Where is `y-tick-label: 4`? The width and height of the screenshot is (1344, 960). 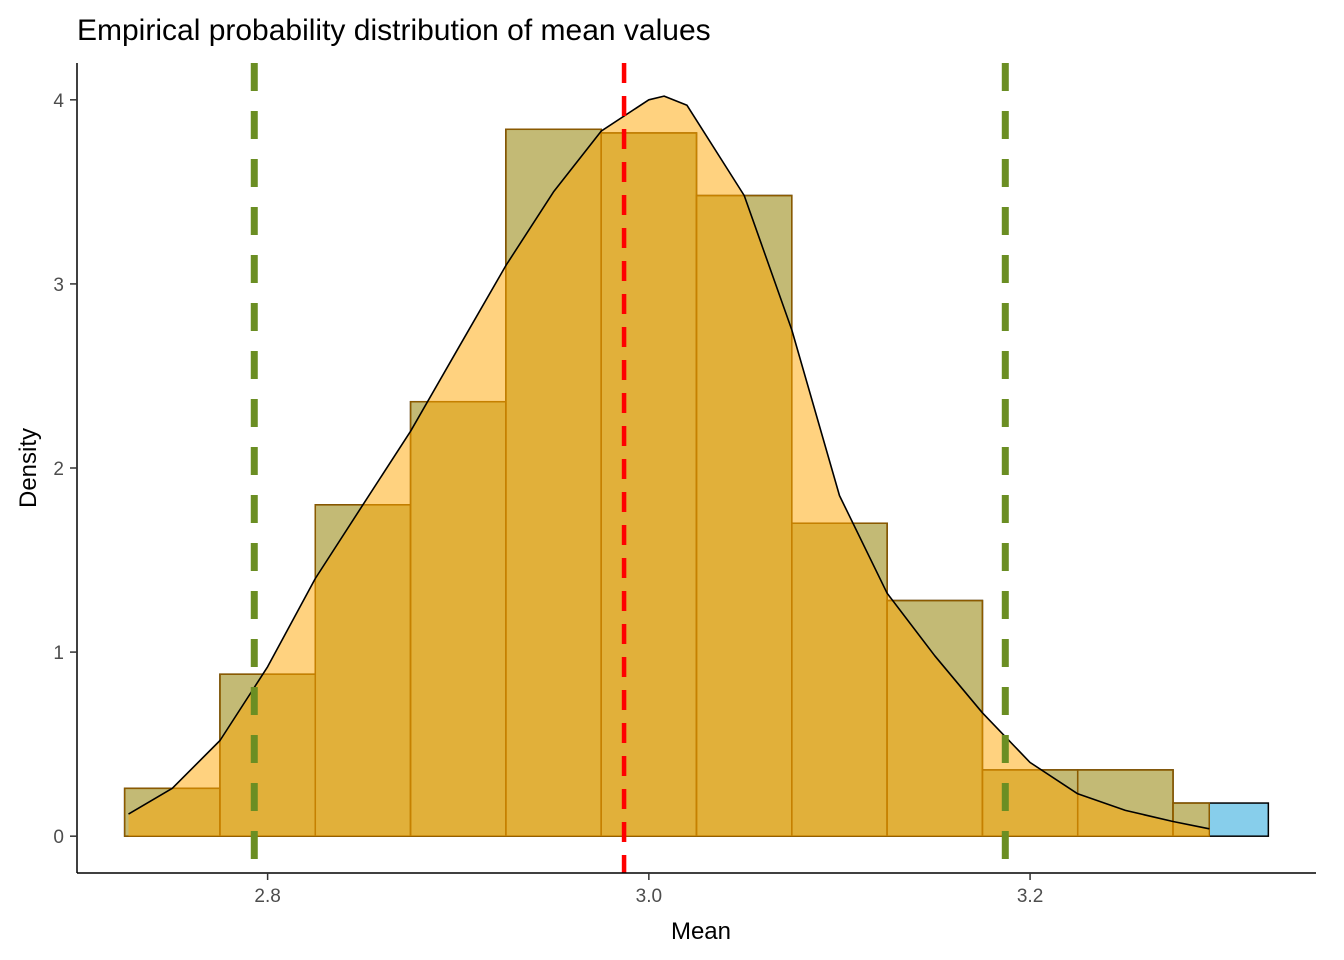
y-tick-label: 4 is located at coordinates (58, 101).